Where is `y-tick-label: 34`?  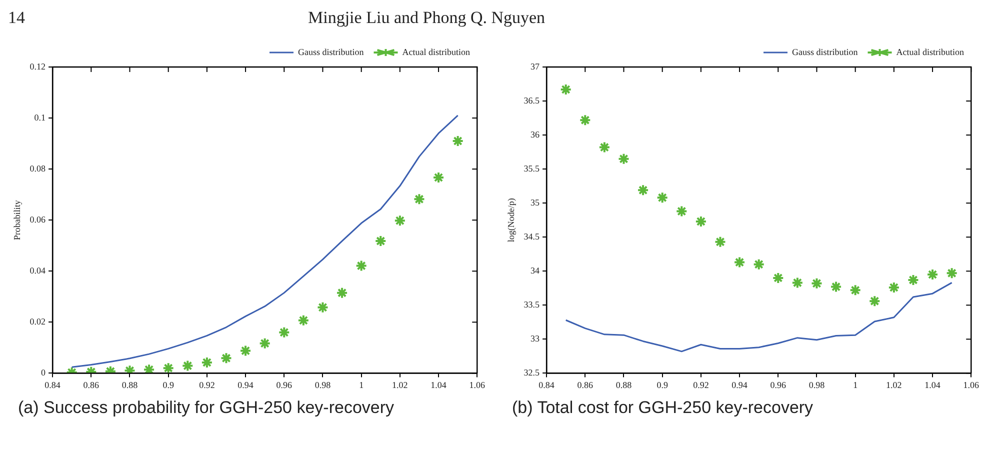 y-tick-label: 34 is located at coordinates (535, 270).